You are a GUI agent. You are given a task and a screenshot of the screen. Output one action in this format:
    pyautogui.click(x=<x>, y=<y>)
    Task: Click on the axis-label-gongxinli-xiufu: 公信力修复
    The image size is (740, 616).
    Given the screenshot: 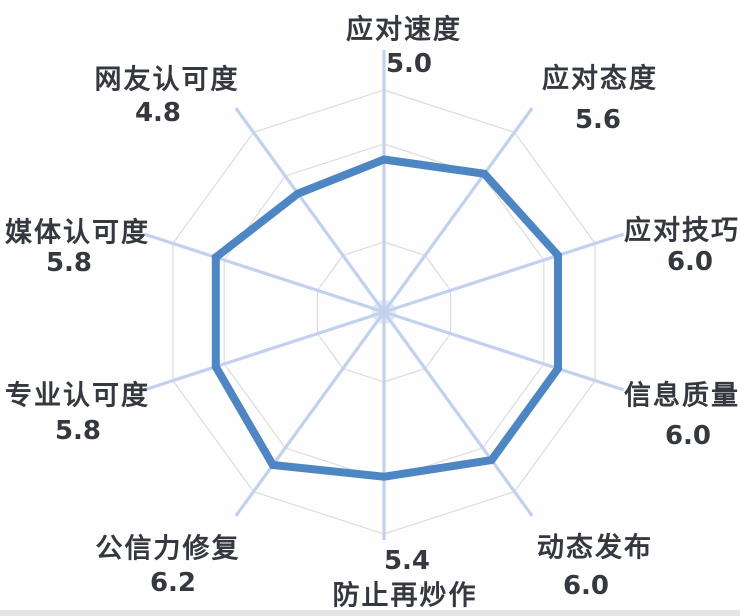 What is the action you would take?
    pyautogui.click(x=168, y=549)
    